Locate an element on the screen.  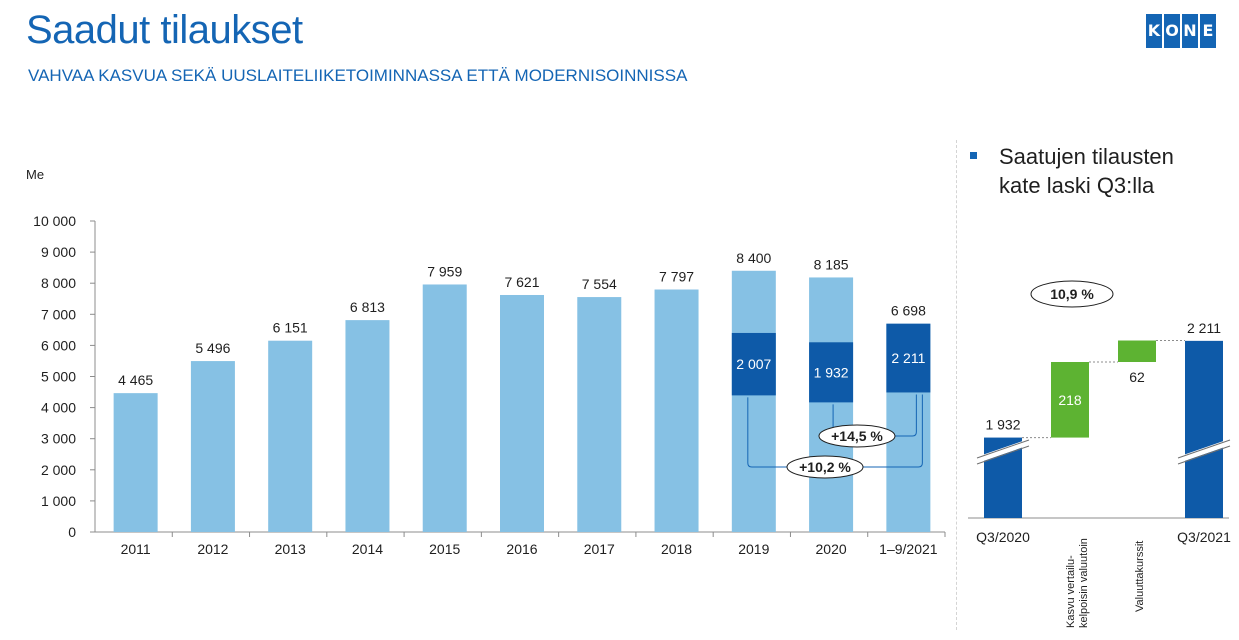
y-tick-label: 10 000 is located at coordinates (54, 221).